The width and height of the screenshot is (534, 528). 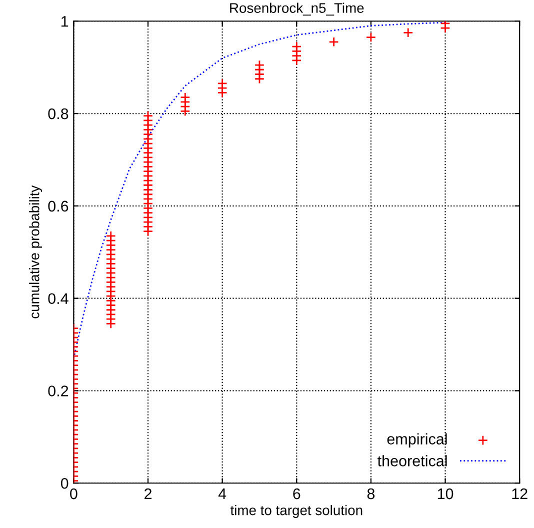 I want to click on y-tick-label: 0.2, so click(x=58, y=391).